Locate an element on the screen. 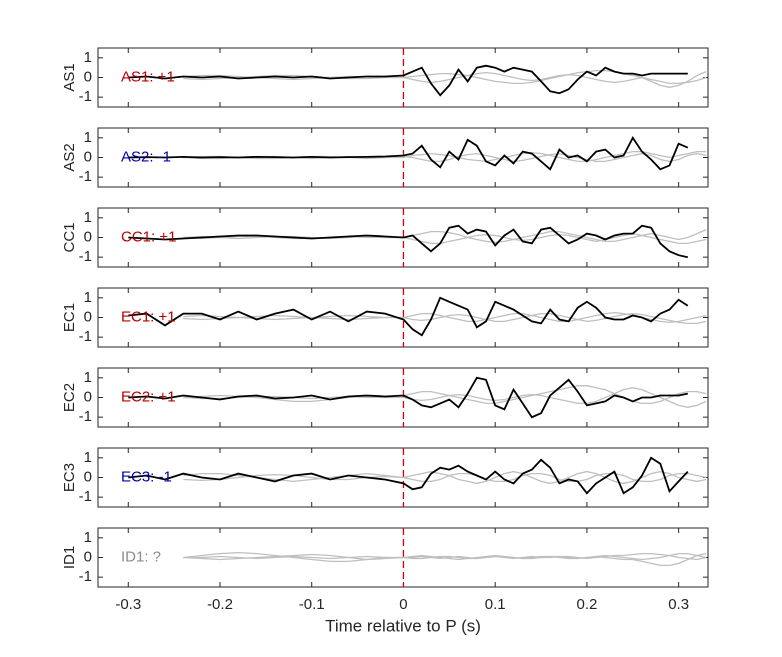 This screenshot has width=782, height=657. panel: -1 0 1 EC1 EC1: +1 is located at coordinates (385, 317).